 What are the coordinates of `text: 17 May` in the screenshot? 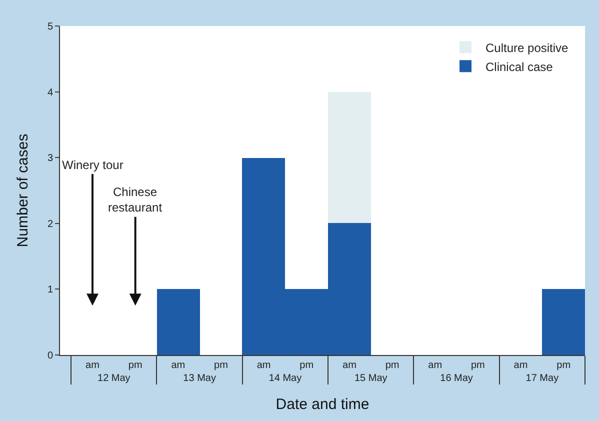 It's located at (542, 378).